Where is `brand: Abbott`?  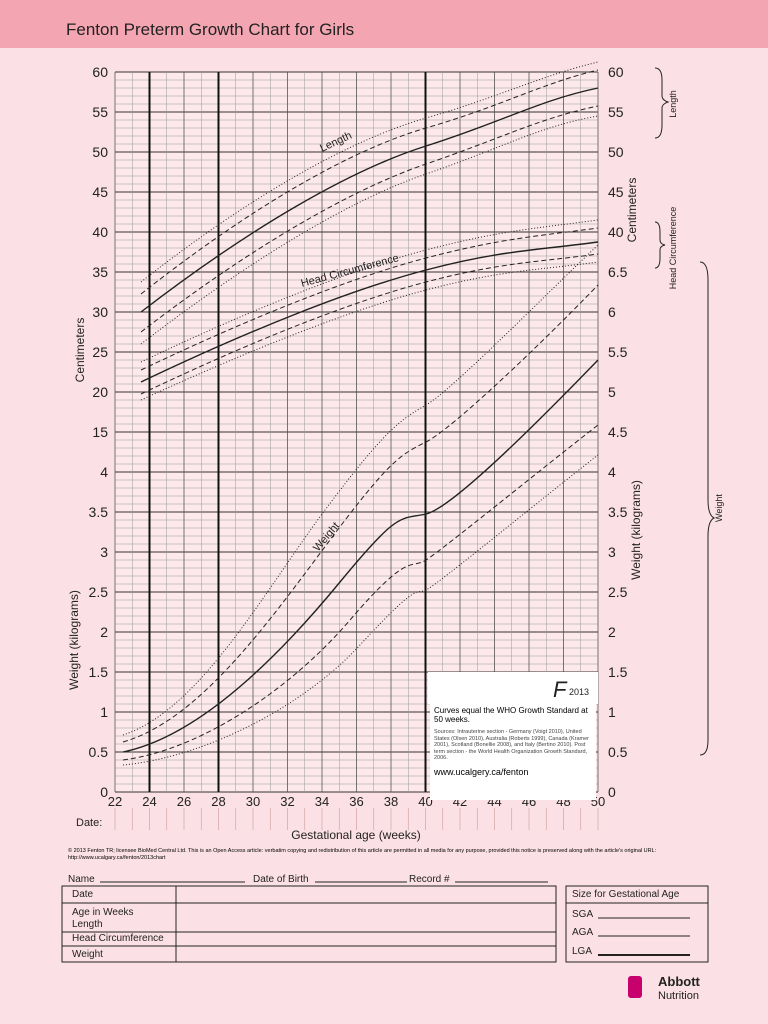 brand: Abbott is located at coordinates (679, 981).